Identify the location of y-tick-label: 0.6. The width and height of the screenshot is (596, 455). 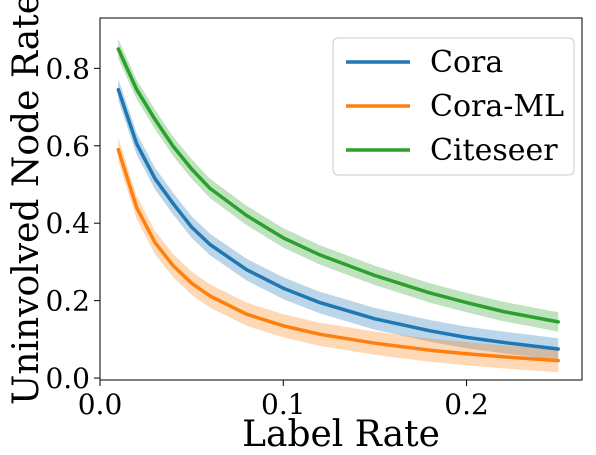
(67, 146).